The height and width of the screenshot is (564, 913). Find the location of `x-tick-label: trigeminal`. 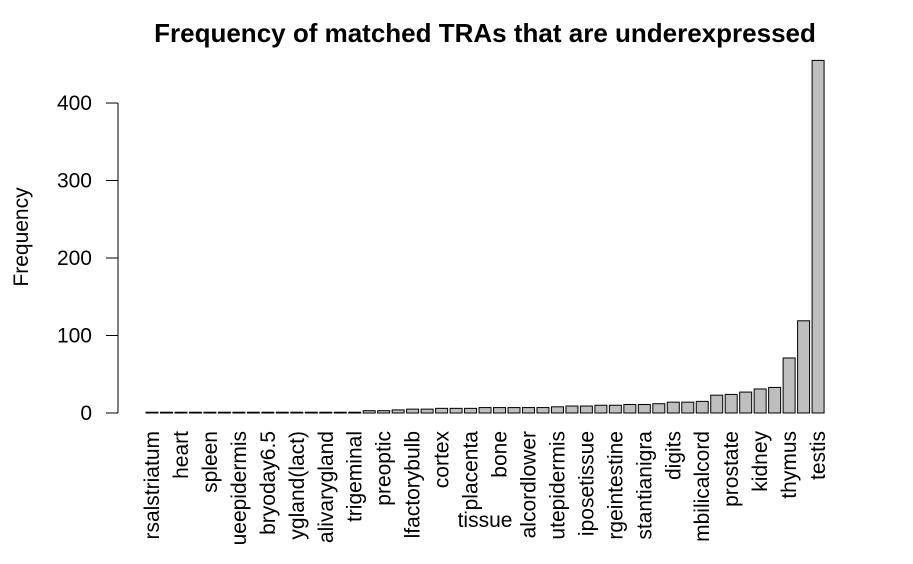

x-tick-label: trigeminal is located at coordinates (355, 476).